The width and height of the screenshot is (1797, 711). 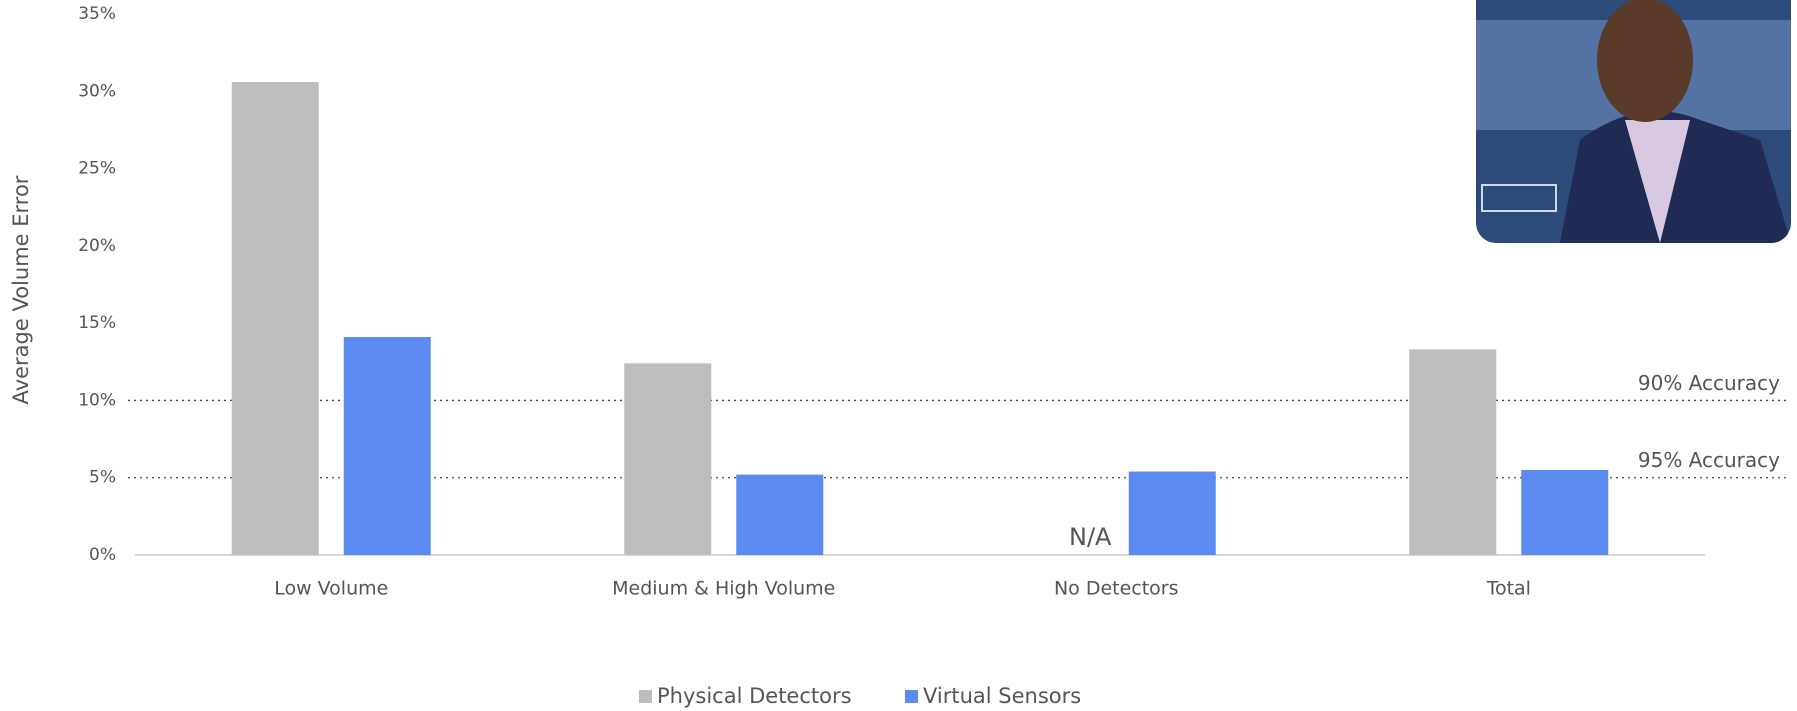 I want to click on y-tick-label: 15%, so click(x=97, y=323).